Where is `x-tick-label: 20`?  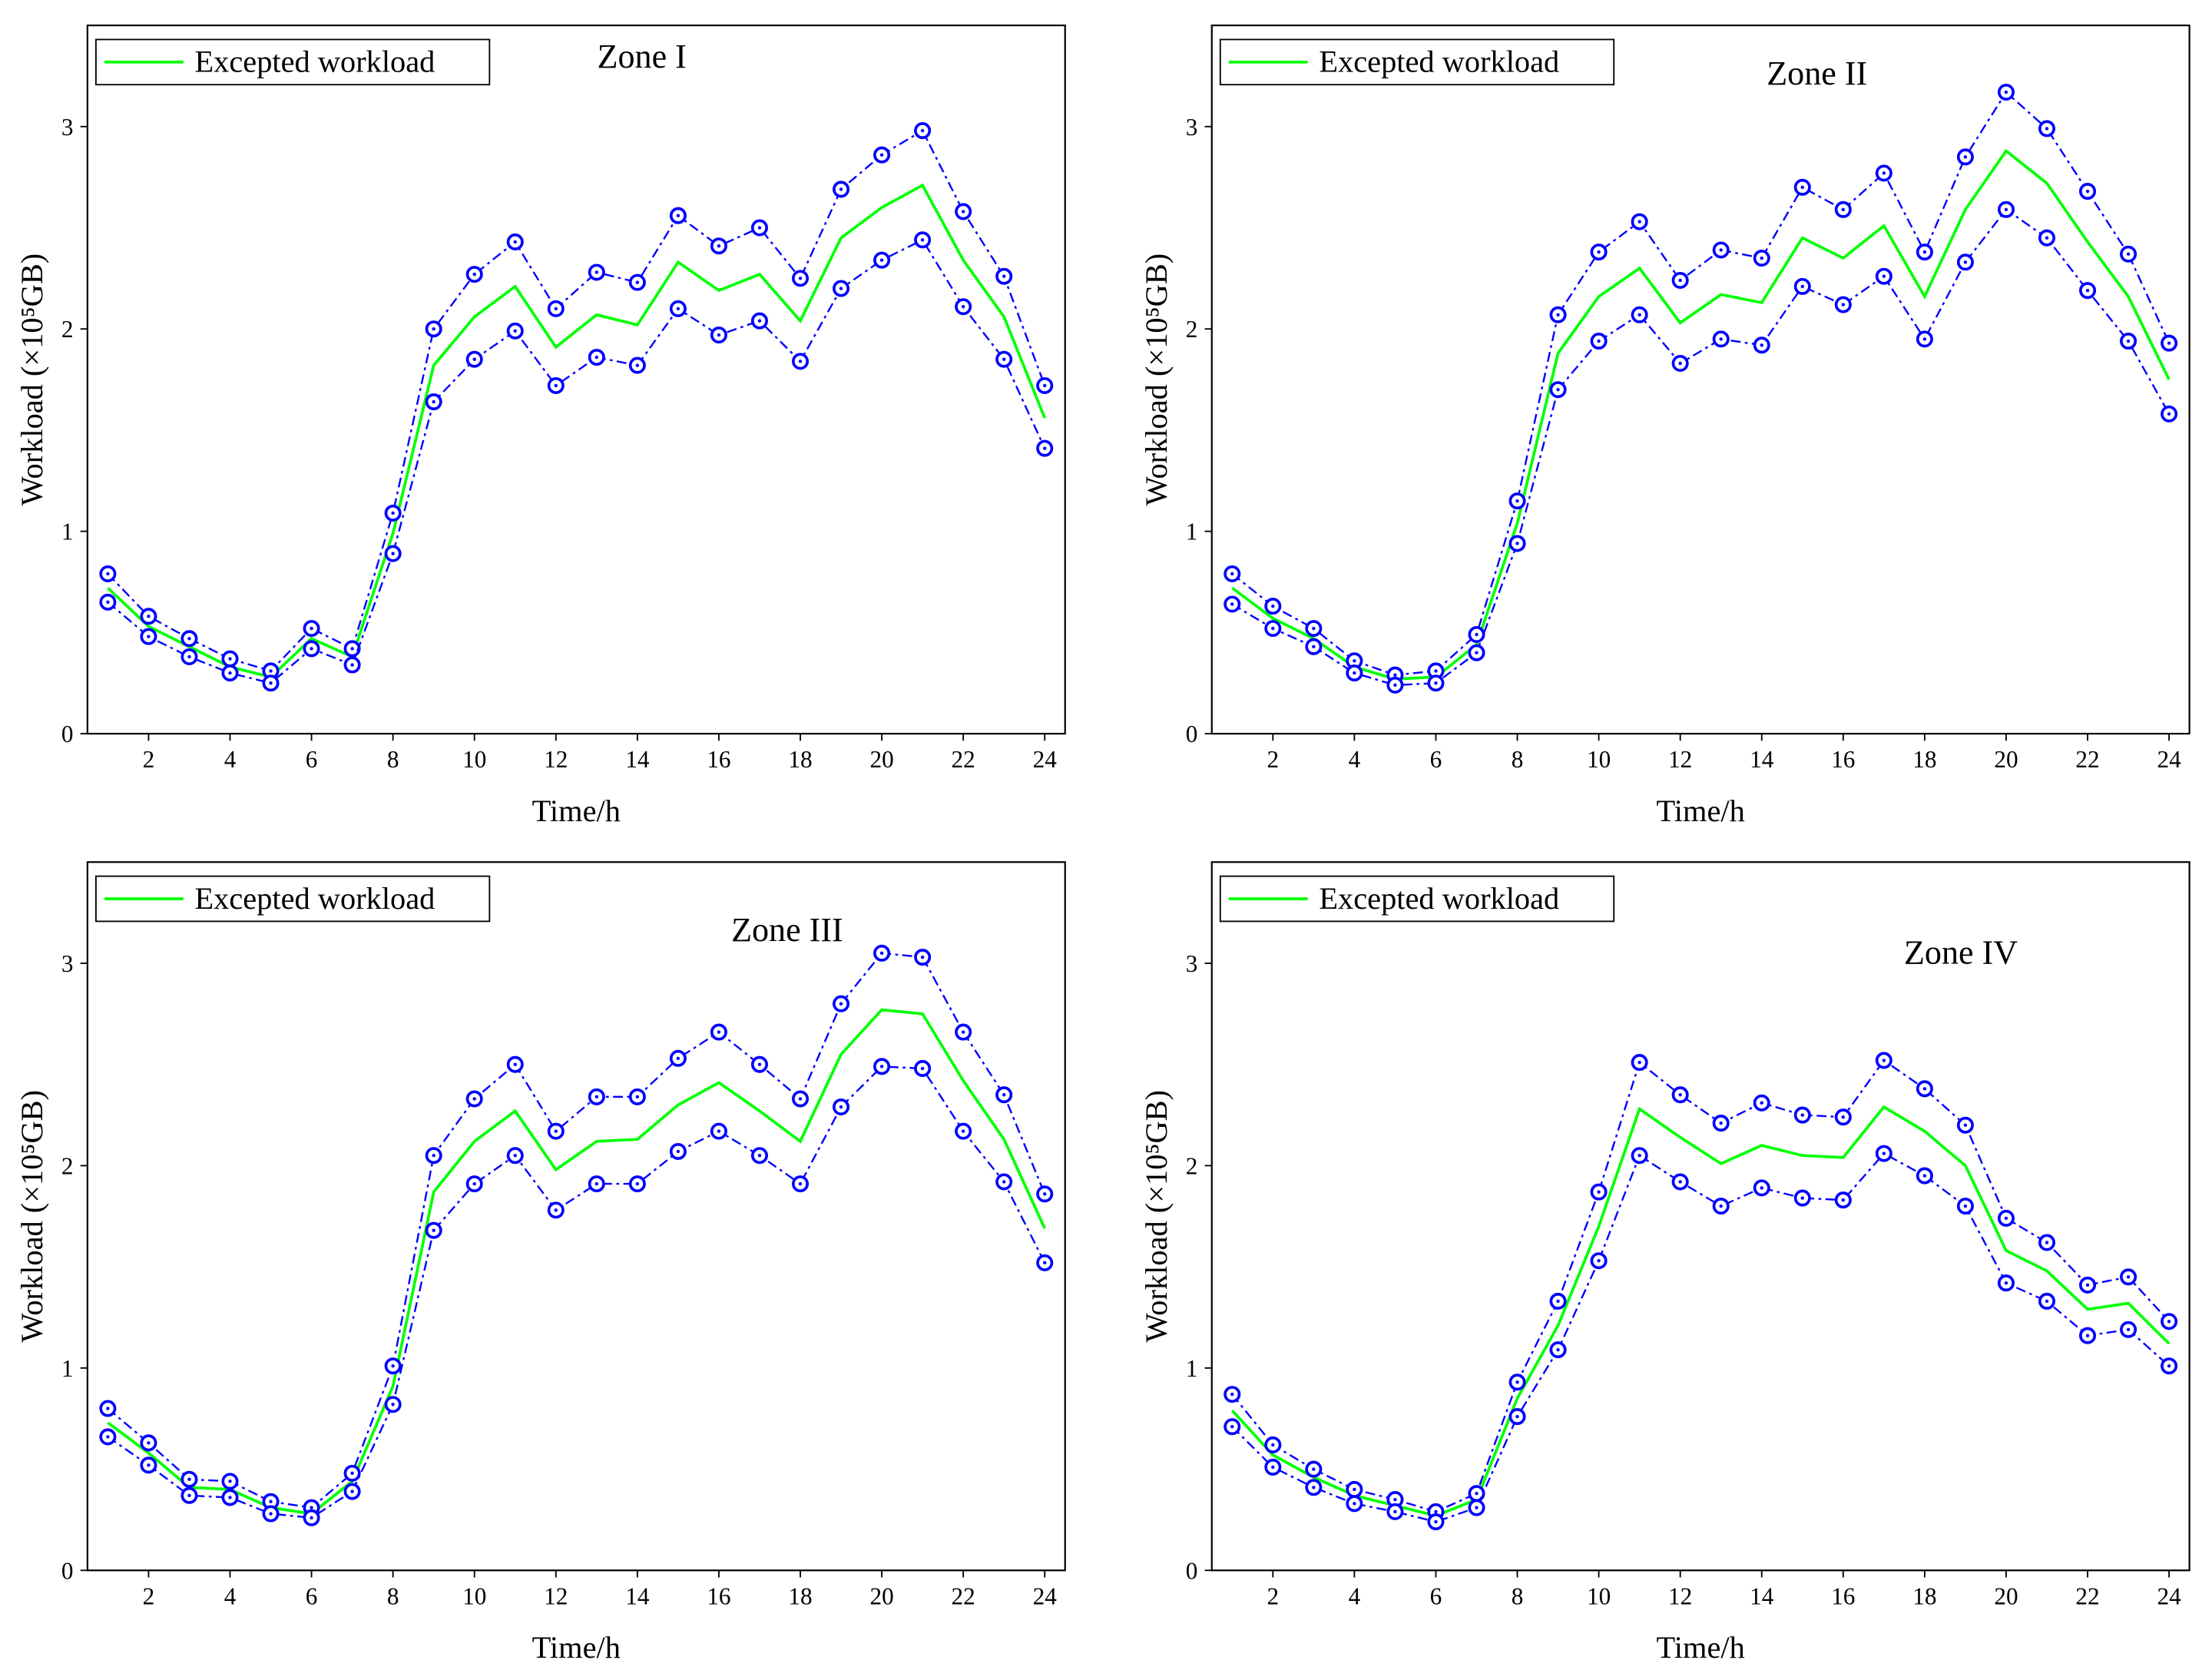
x-tick-label: 20 is located at coordinates (2006, 1595).